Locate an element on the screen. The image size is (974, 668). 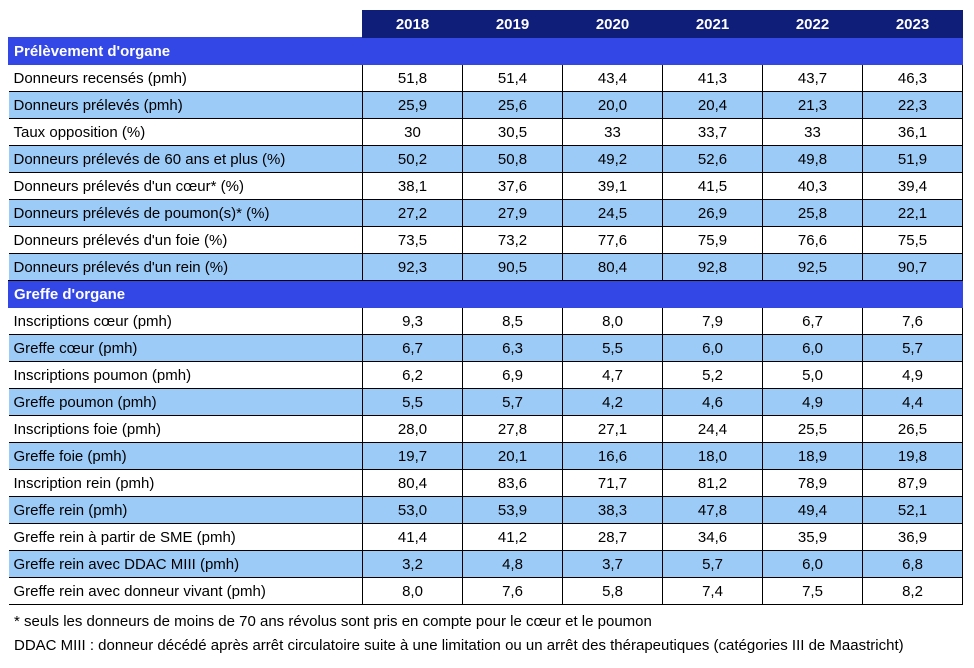
value-cell: 26,9 is located at coordinates (712, 213).